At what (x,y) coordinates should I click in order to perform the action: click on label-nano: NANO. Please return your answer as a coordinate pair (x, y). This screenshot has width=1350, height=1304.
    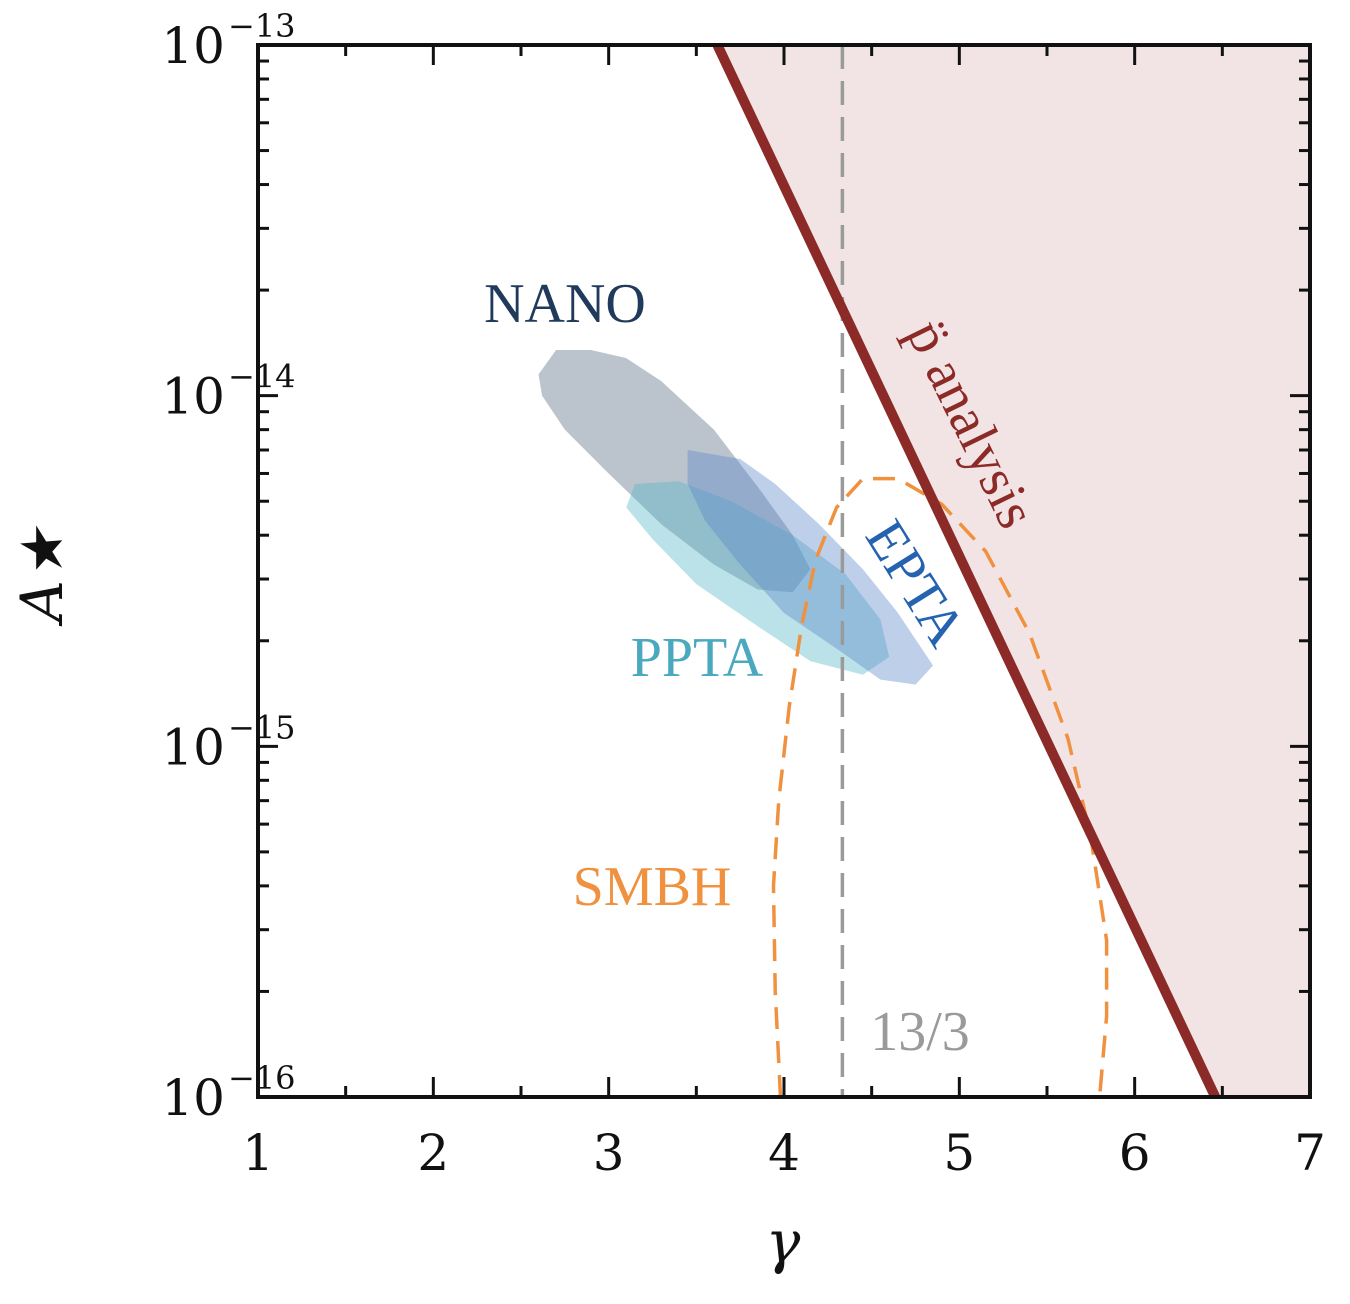
    Looking at the image, I should click on (565, 304).